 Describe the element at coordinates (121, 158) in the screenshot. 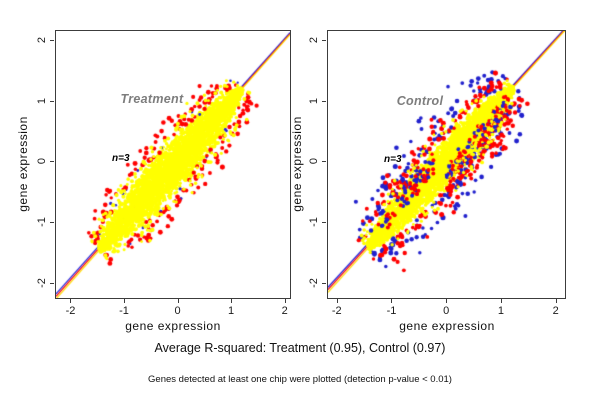

I see `treatment-sample-size-annotation: n=3` at that location.